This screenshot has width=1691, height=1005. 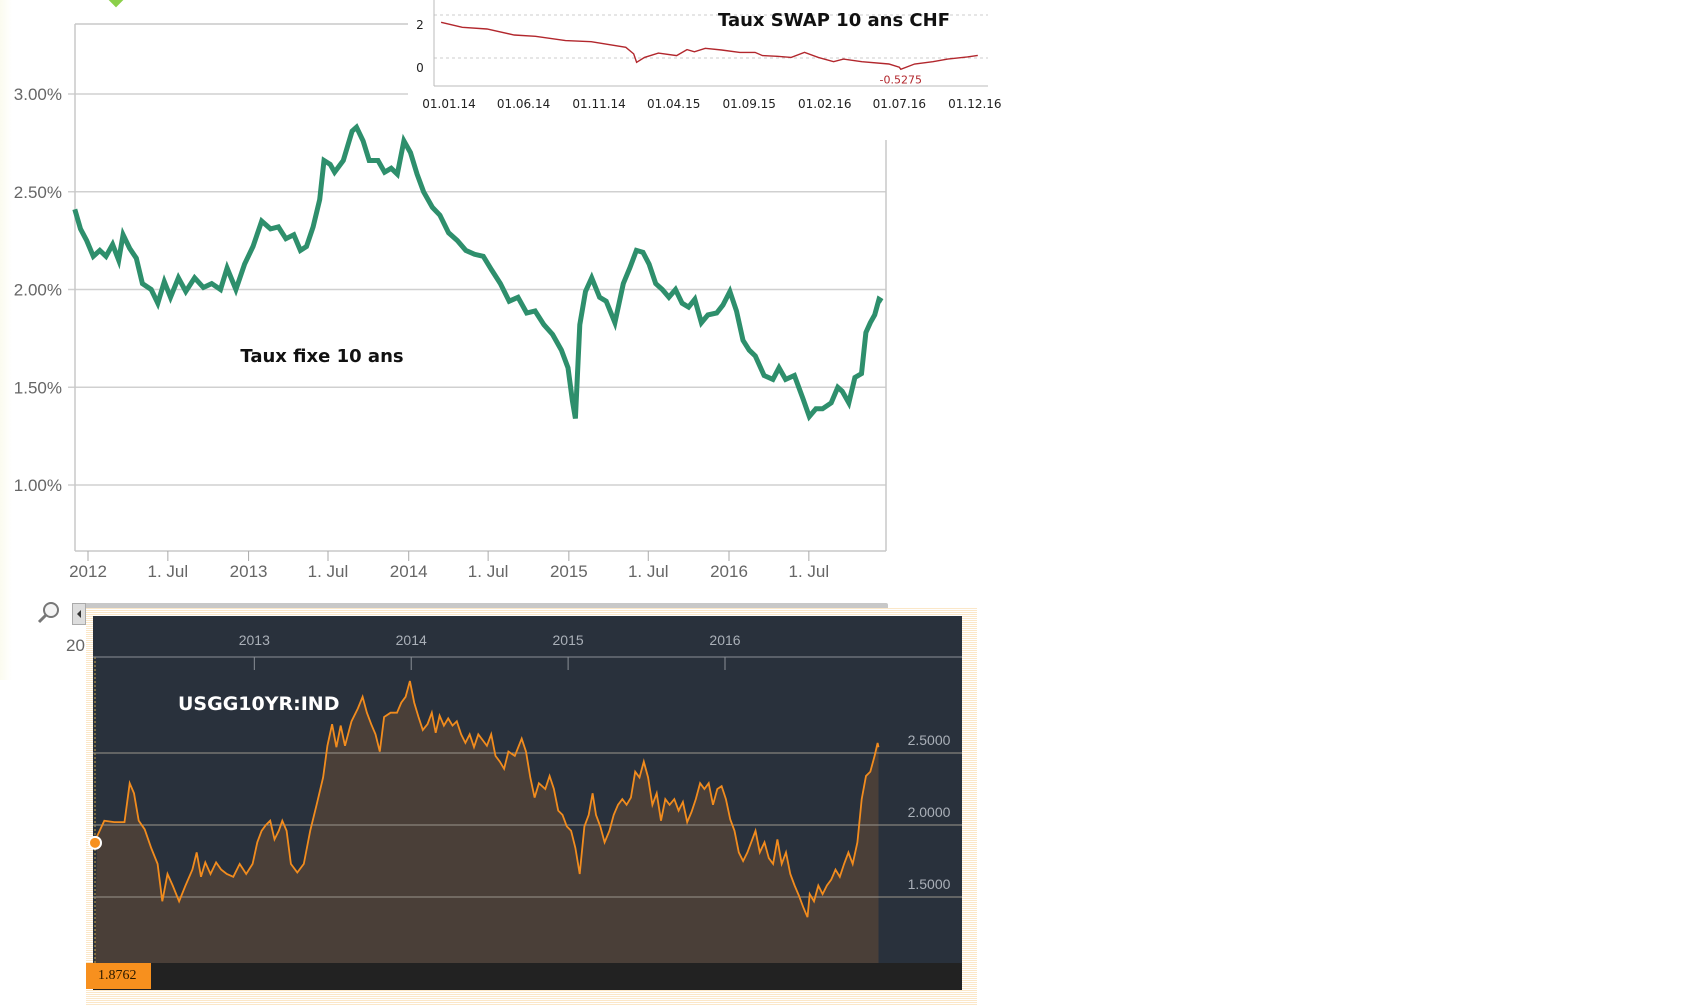 What do you see at coordinates (569, 571) in the screenshot?
I see `main-x-tick-label: 2015` at bounding box center [569, 571].